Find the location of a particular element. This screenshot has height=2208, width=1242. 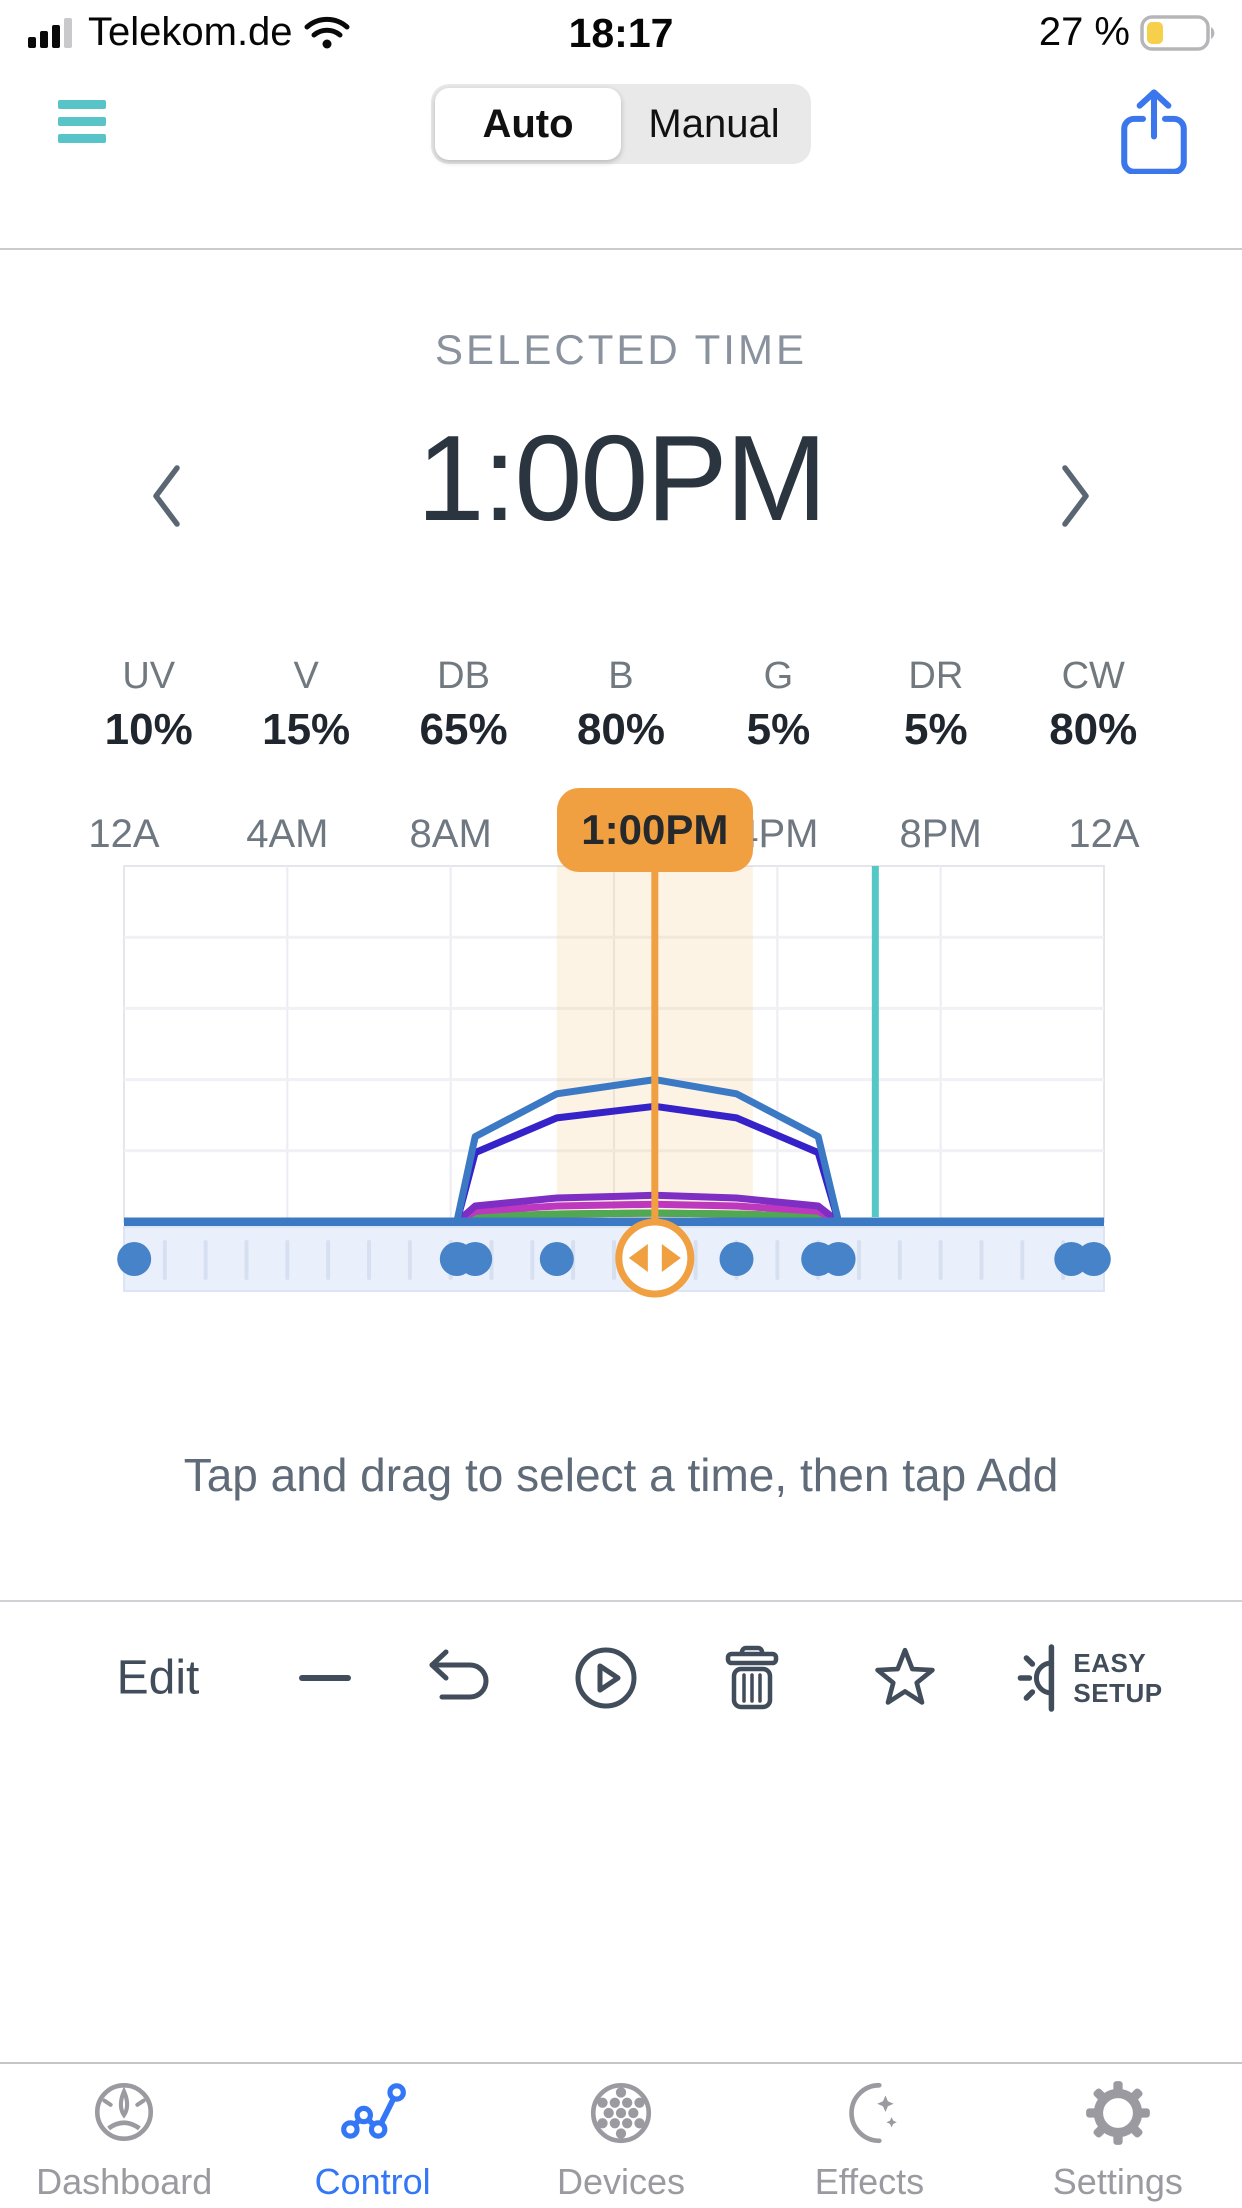

cell-signal-icon is located at coordinates (50, 32).